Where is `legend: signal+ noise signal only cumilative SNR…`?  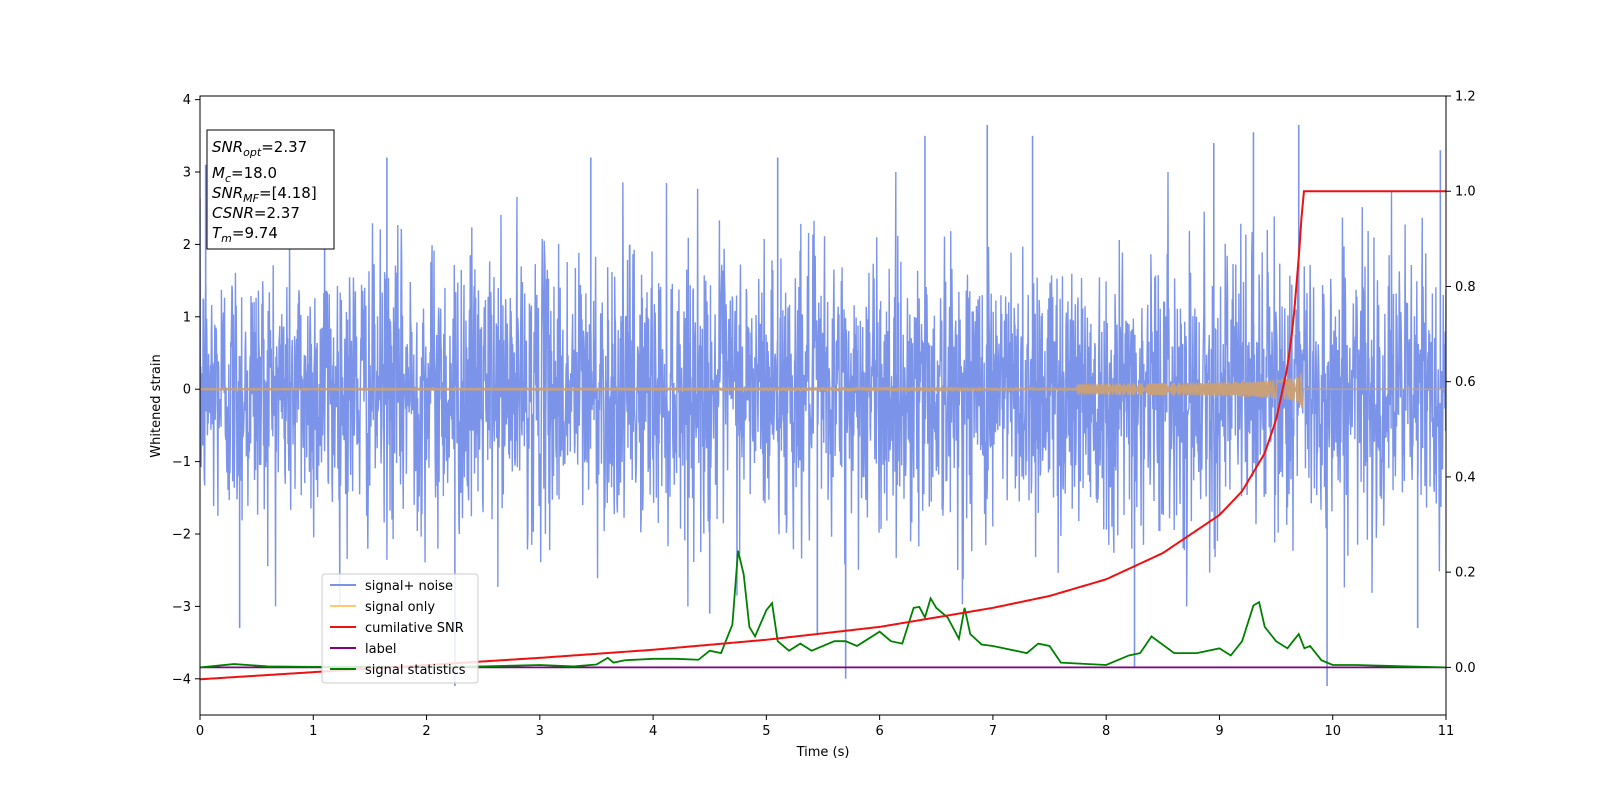 legend: signal+ noise signal only cumilative SNR… is located at coordinates (400, 628).